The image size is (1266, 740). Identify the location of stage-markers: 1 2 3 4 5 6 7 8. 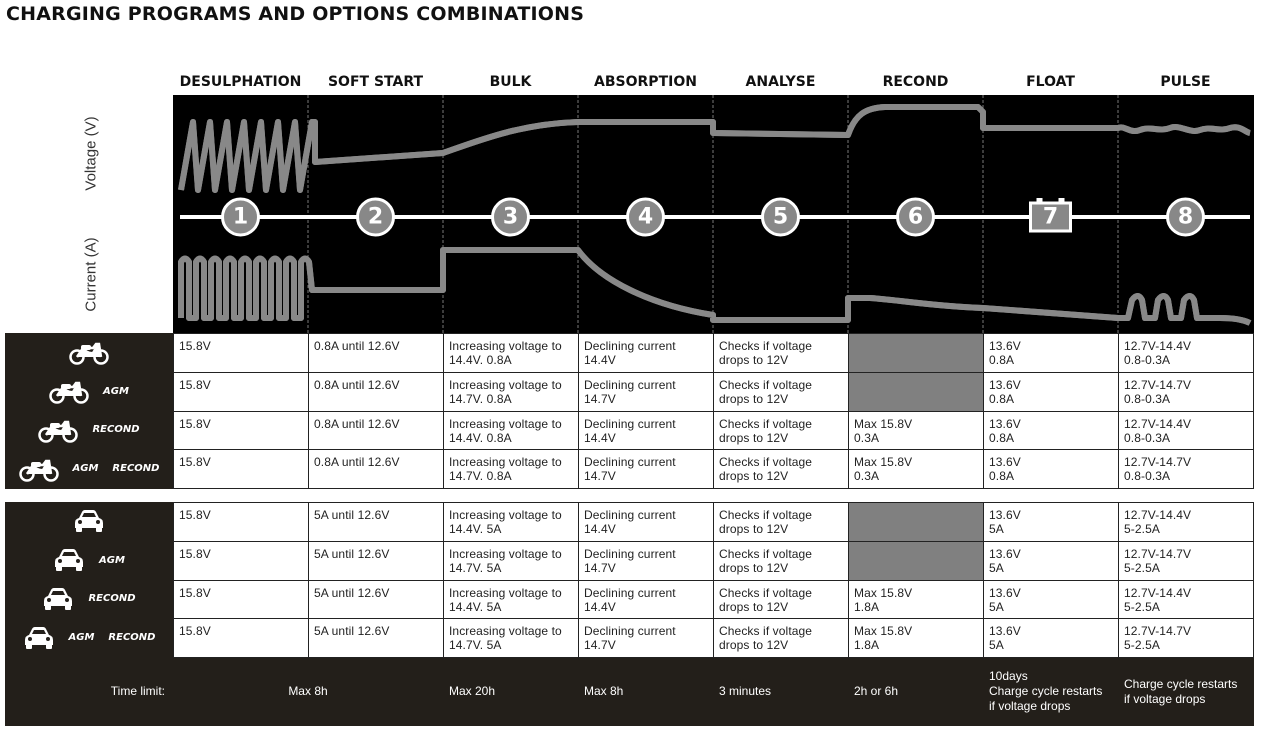
(713, 217).